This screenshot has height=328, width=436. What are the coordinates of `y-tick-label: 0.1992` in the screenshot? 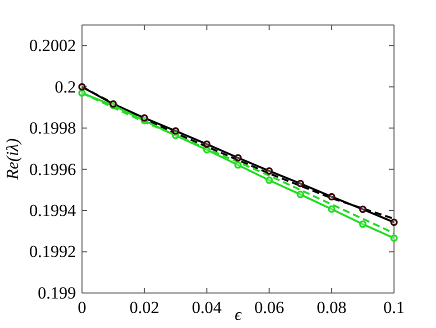 It's located at (52, 252).